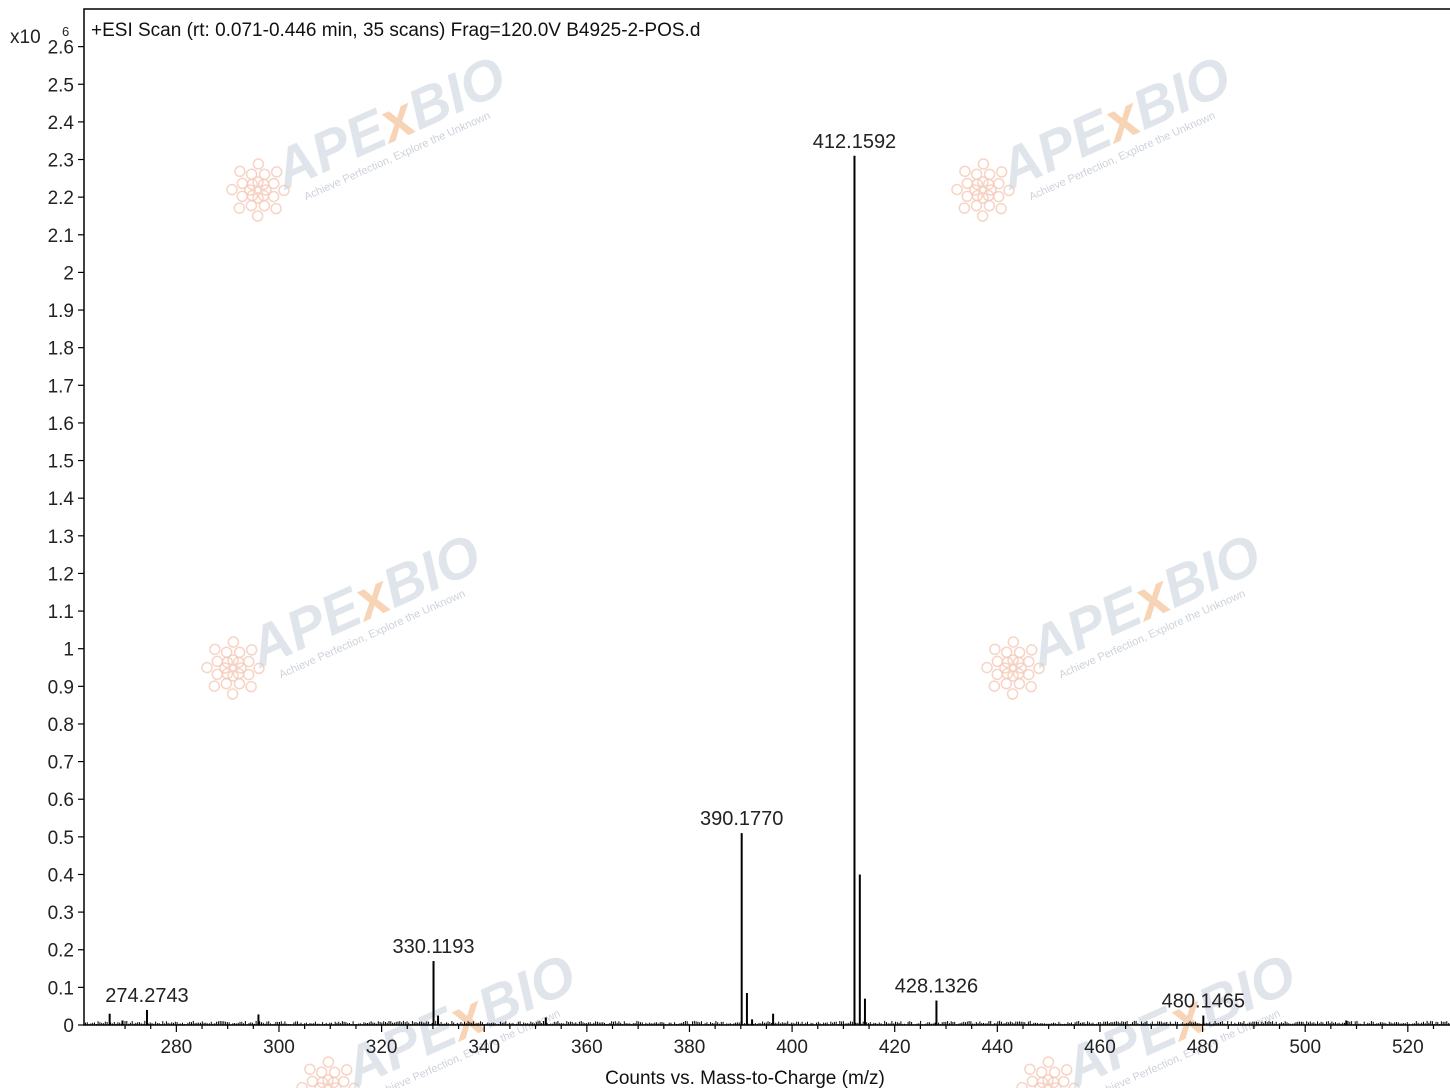 This screenshot has height=1088, width=1450. What do you see at coordinates (68, 1026) in the screenshot?
I see `y-tick-label: 0` at bounding box center [68, 1026].